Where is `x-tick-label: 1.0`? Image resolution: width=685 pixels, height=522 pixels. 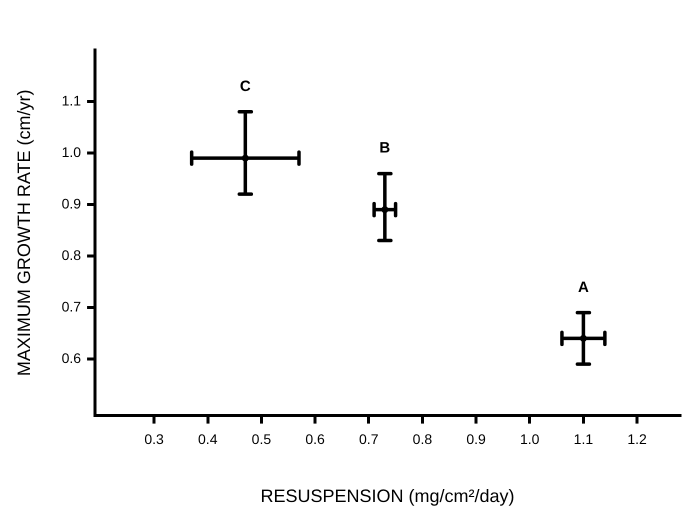 x-tick-label: 1.0 is located at coordinates (530, 438).